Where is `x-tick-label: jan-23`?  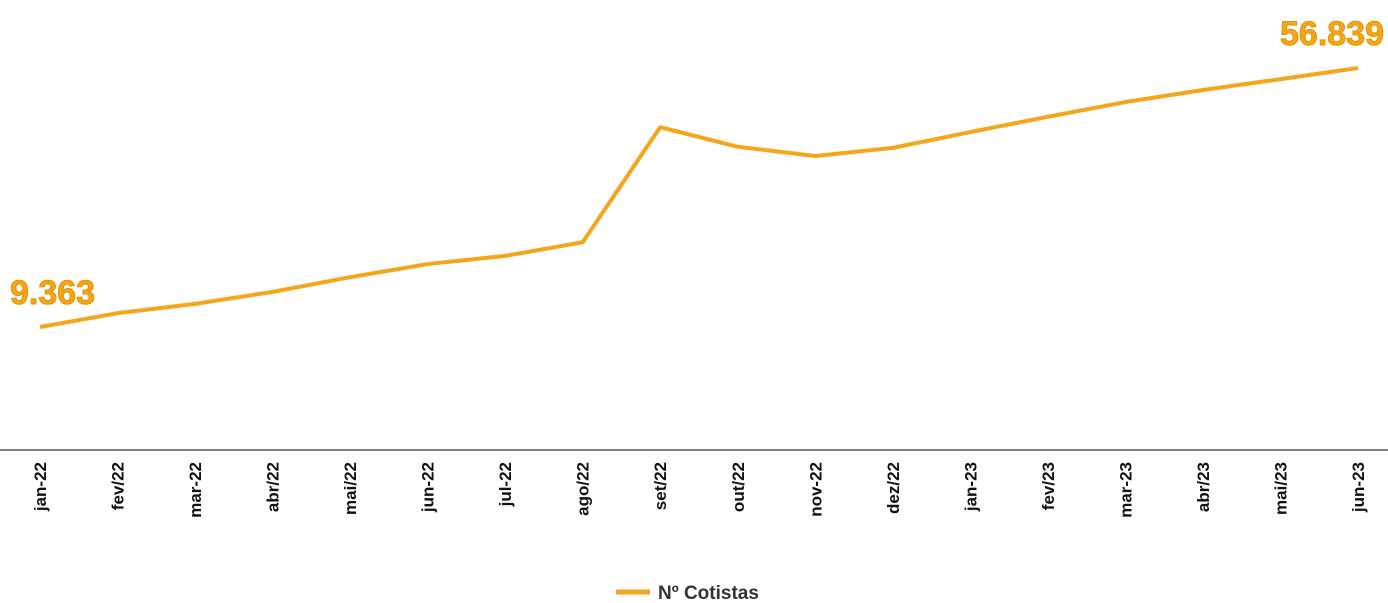 x-tick-label: jan-23 is located at coordinates (970, 487).